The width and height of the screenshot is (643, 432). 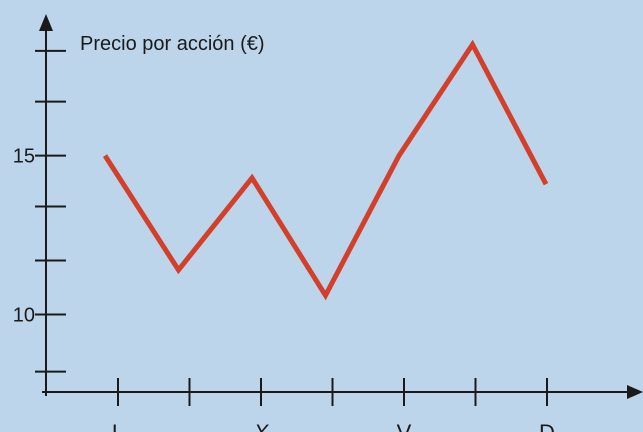 What do you see at coordinates (172, 44) in the screenshot?
I see `y-axis-label: Precio por acción (€)` at bounding box center [172, 44].